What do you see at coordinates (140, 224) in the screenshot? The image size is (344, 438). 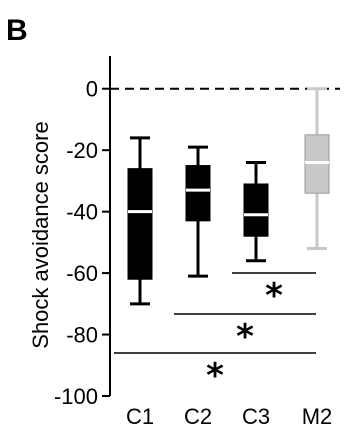 I see `box-c1` at bounding box center [140, 224].